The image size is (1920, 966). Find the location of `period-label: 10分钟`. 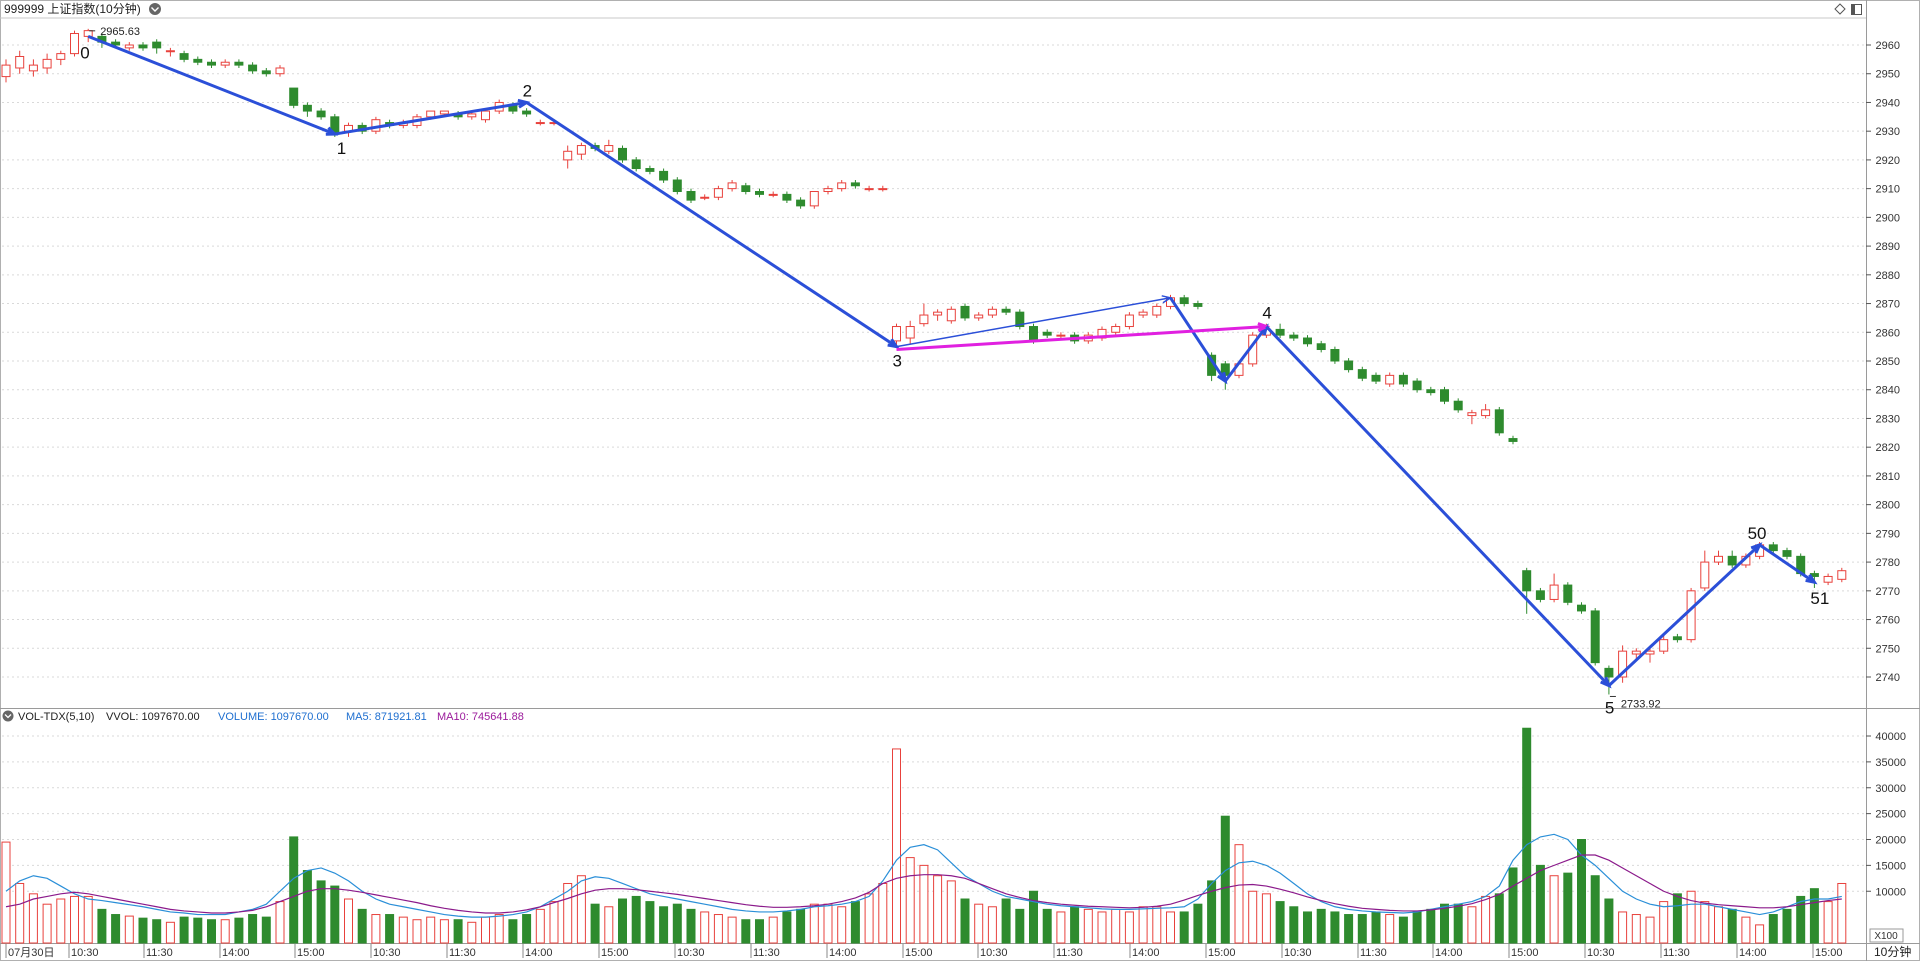

period-label: 10分钟 is located at coordinates (1892, 951).